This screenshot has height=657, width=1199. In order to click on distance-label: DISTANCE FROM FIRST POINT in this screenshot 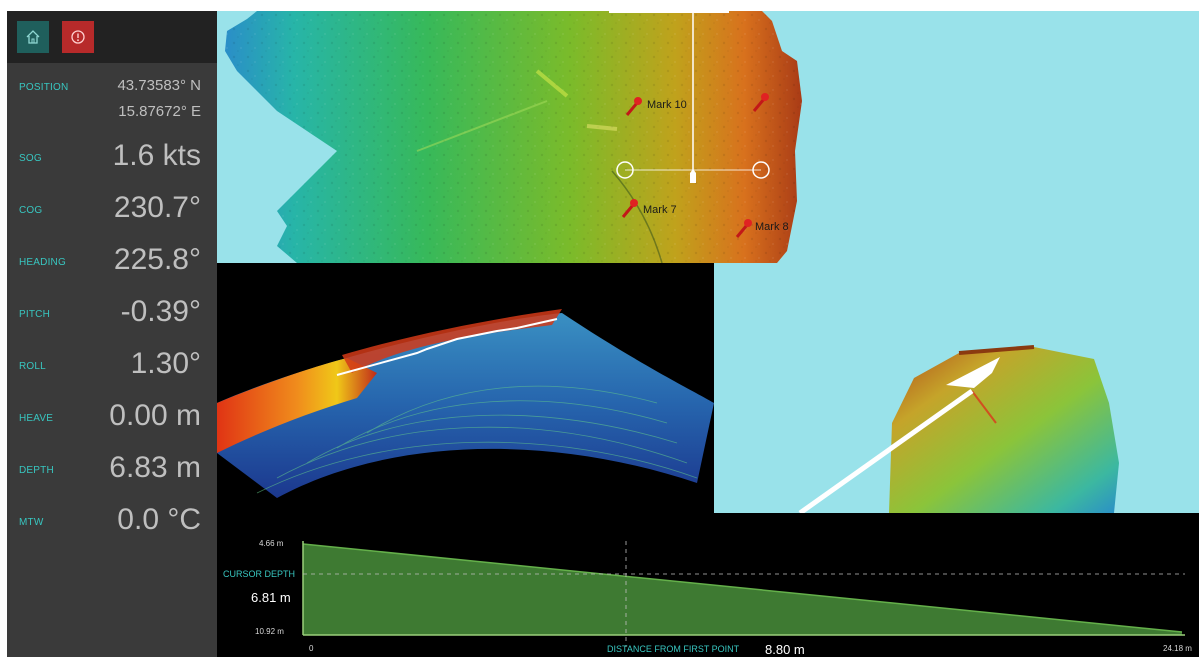, I will do `click(673, 649)`.